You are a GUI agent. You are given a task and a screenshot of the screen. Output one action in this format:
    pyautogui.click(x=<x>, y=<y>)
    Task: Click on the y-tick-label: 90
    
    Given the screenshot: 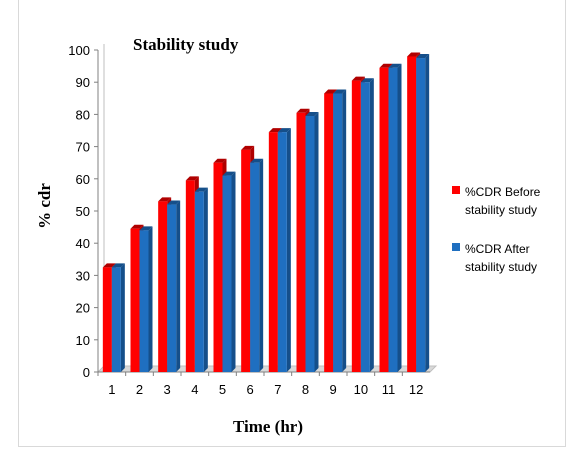 What is the action you would take?
    pyautogui.click(x=83, y=82)
    